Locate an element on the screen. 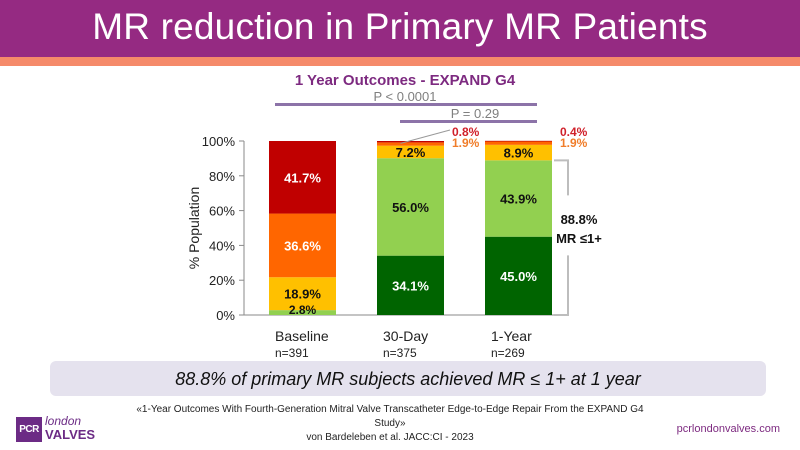 This screenshot has height=450, width=800. citation-authors: von Bardeleben et al. JACC:CI - 2023 is located at coordinates (390, 437).